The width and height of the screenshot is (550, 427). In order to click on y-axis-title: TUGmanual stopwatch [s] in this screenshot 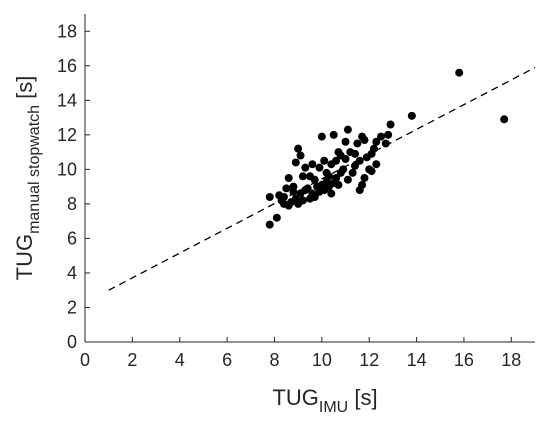, I will do `click(27, 178)`.